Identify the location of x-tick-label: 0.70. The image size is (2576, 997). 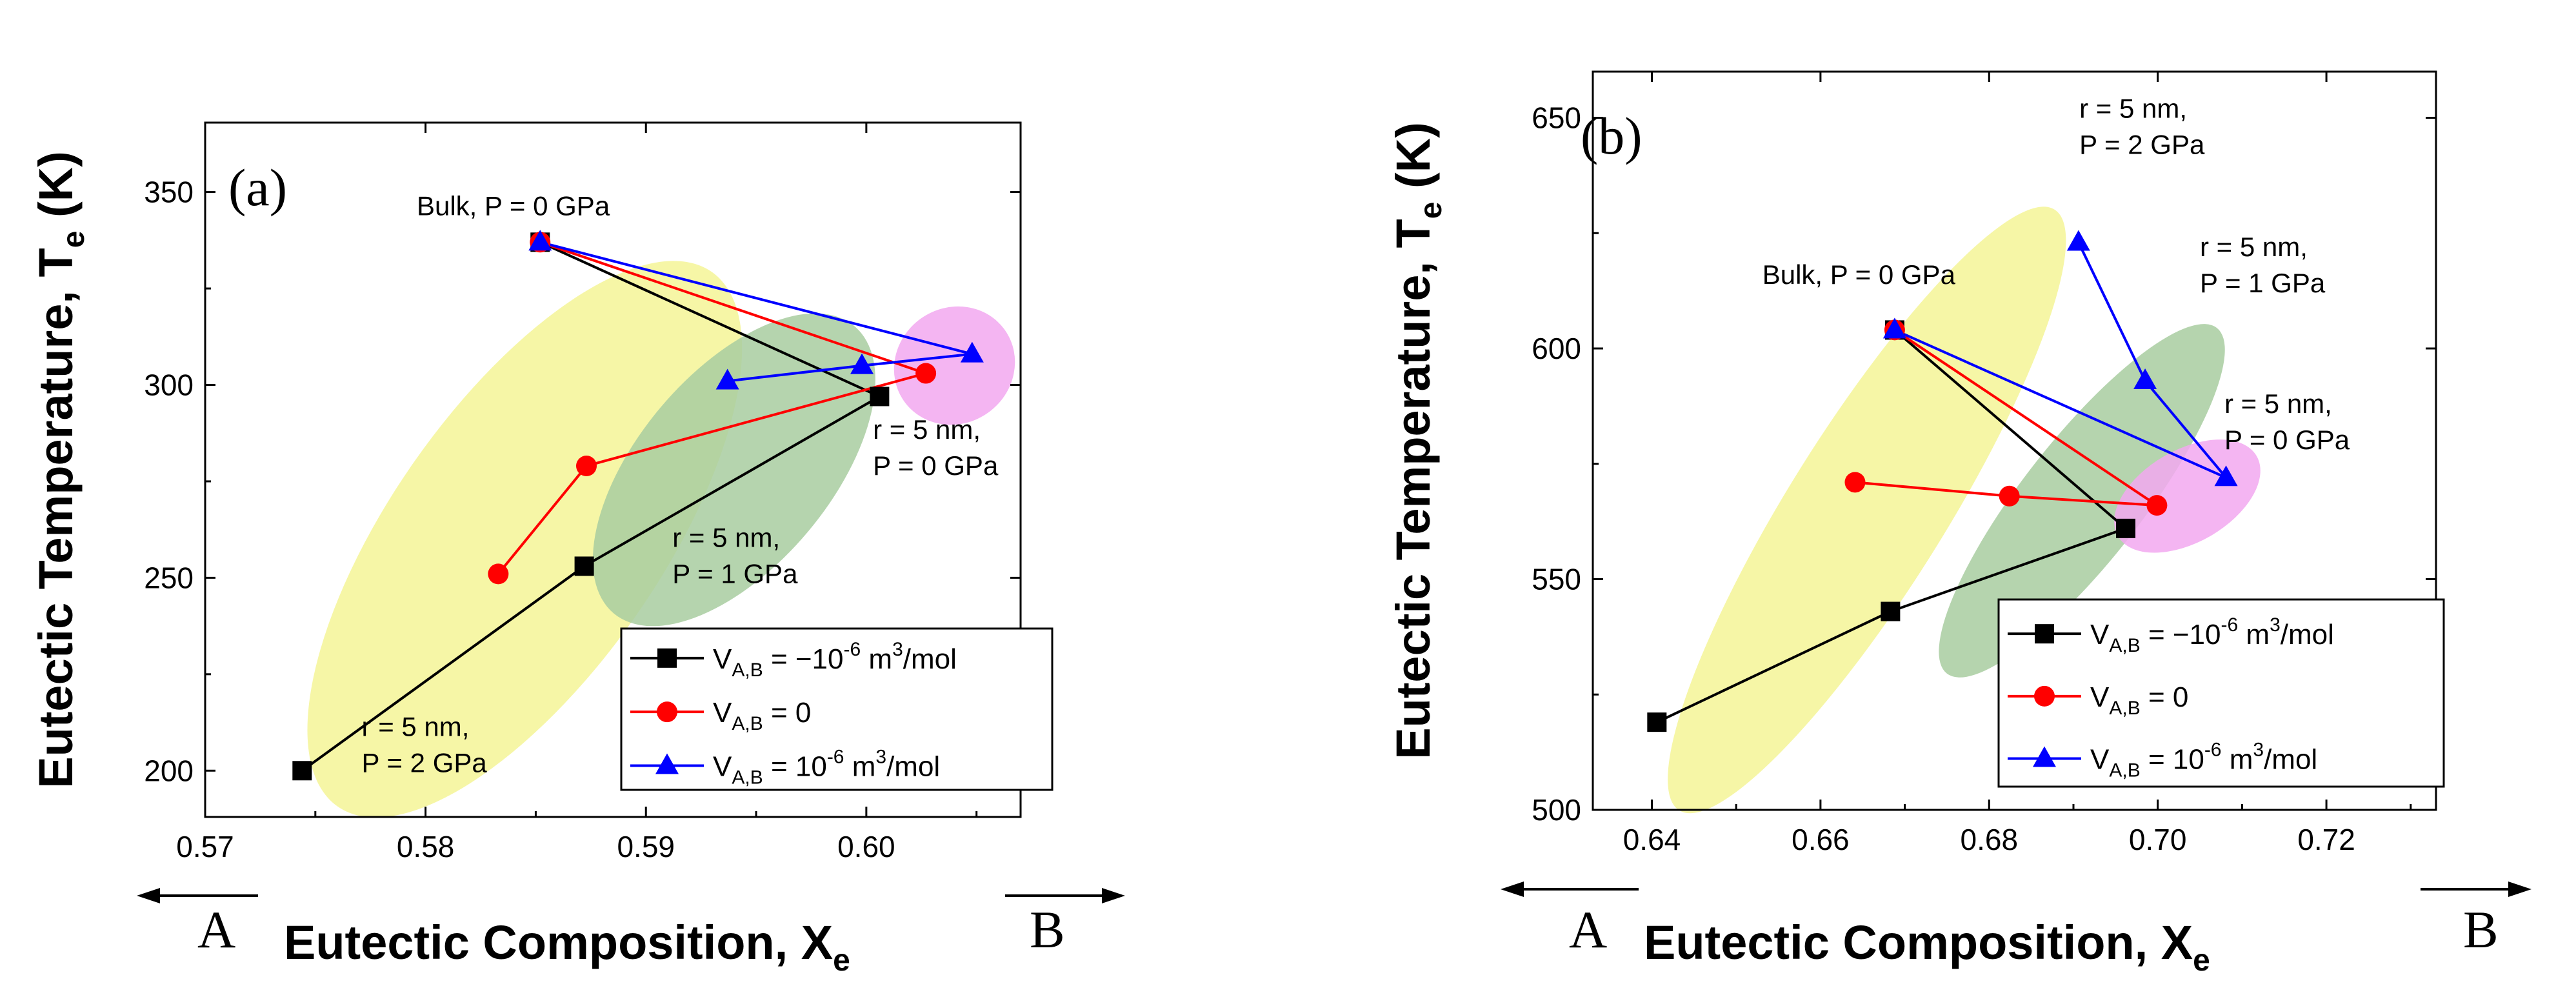
(2158, 839).